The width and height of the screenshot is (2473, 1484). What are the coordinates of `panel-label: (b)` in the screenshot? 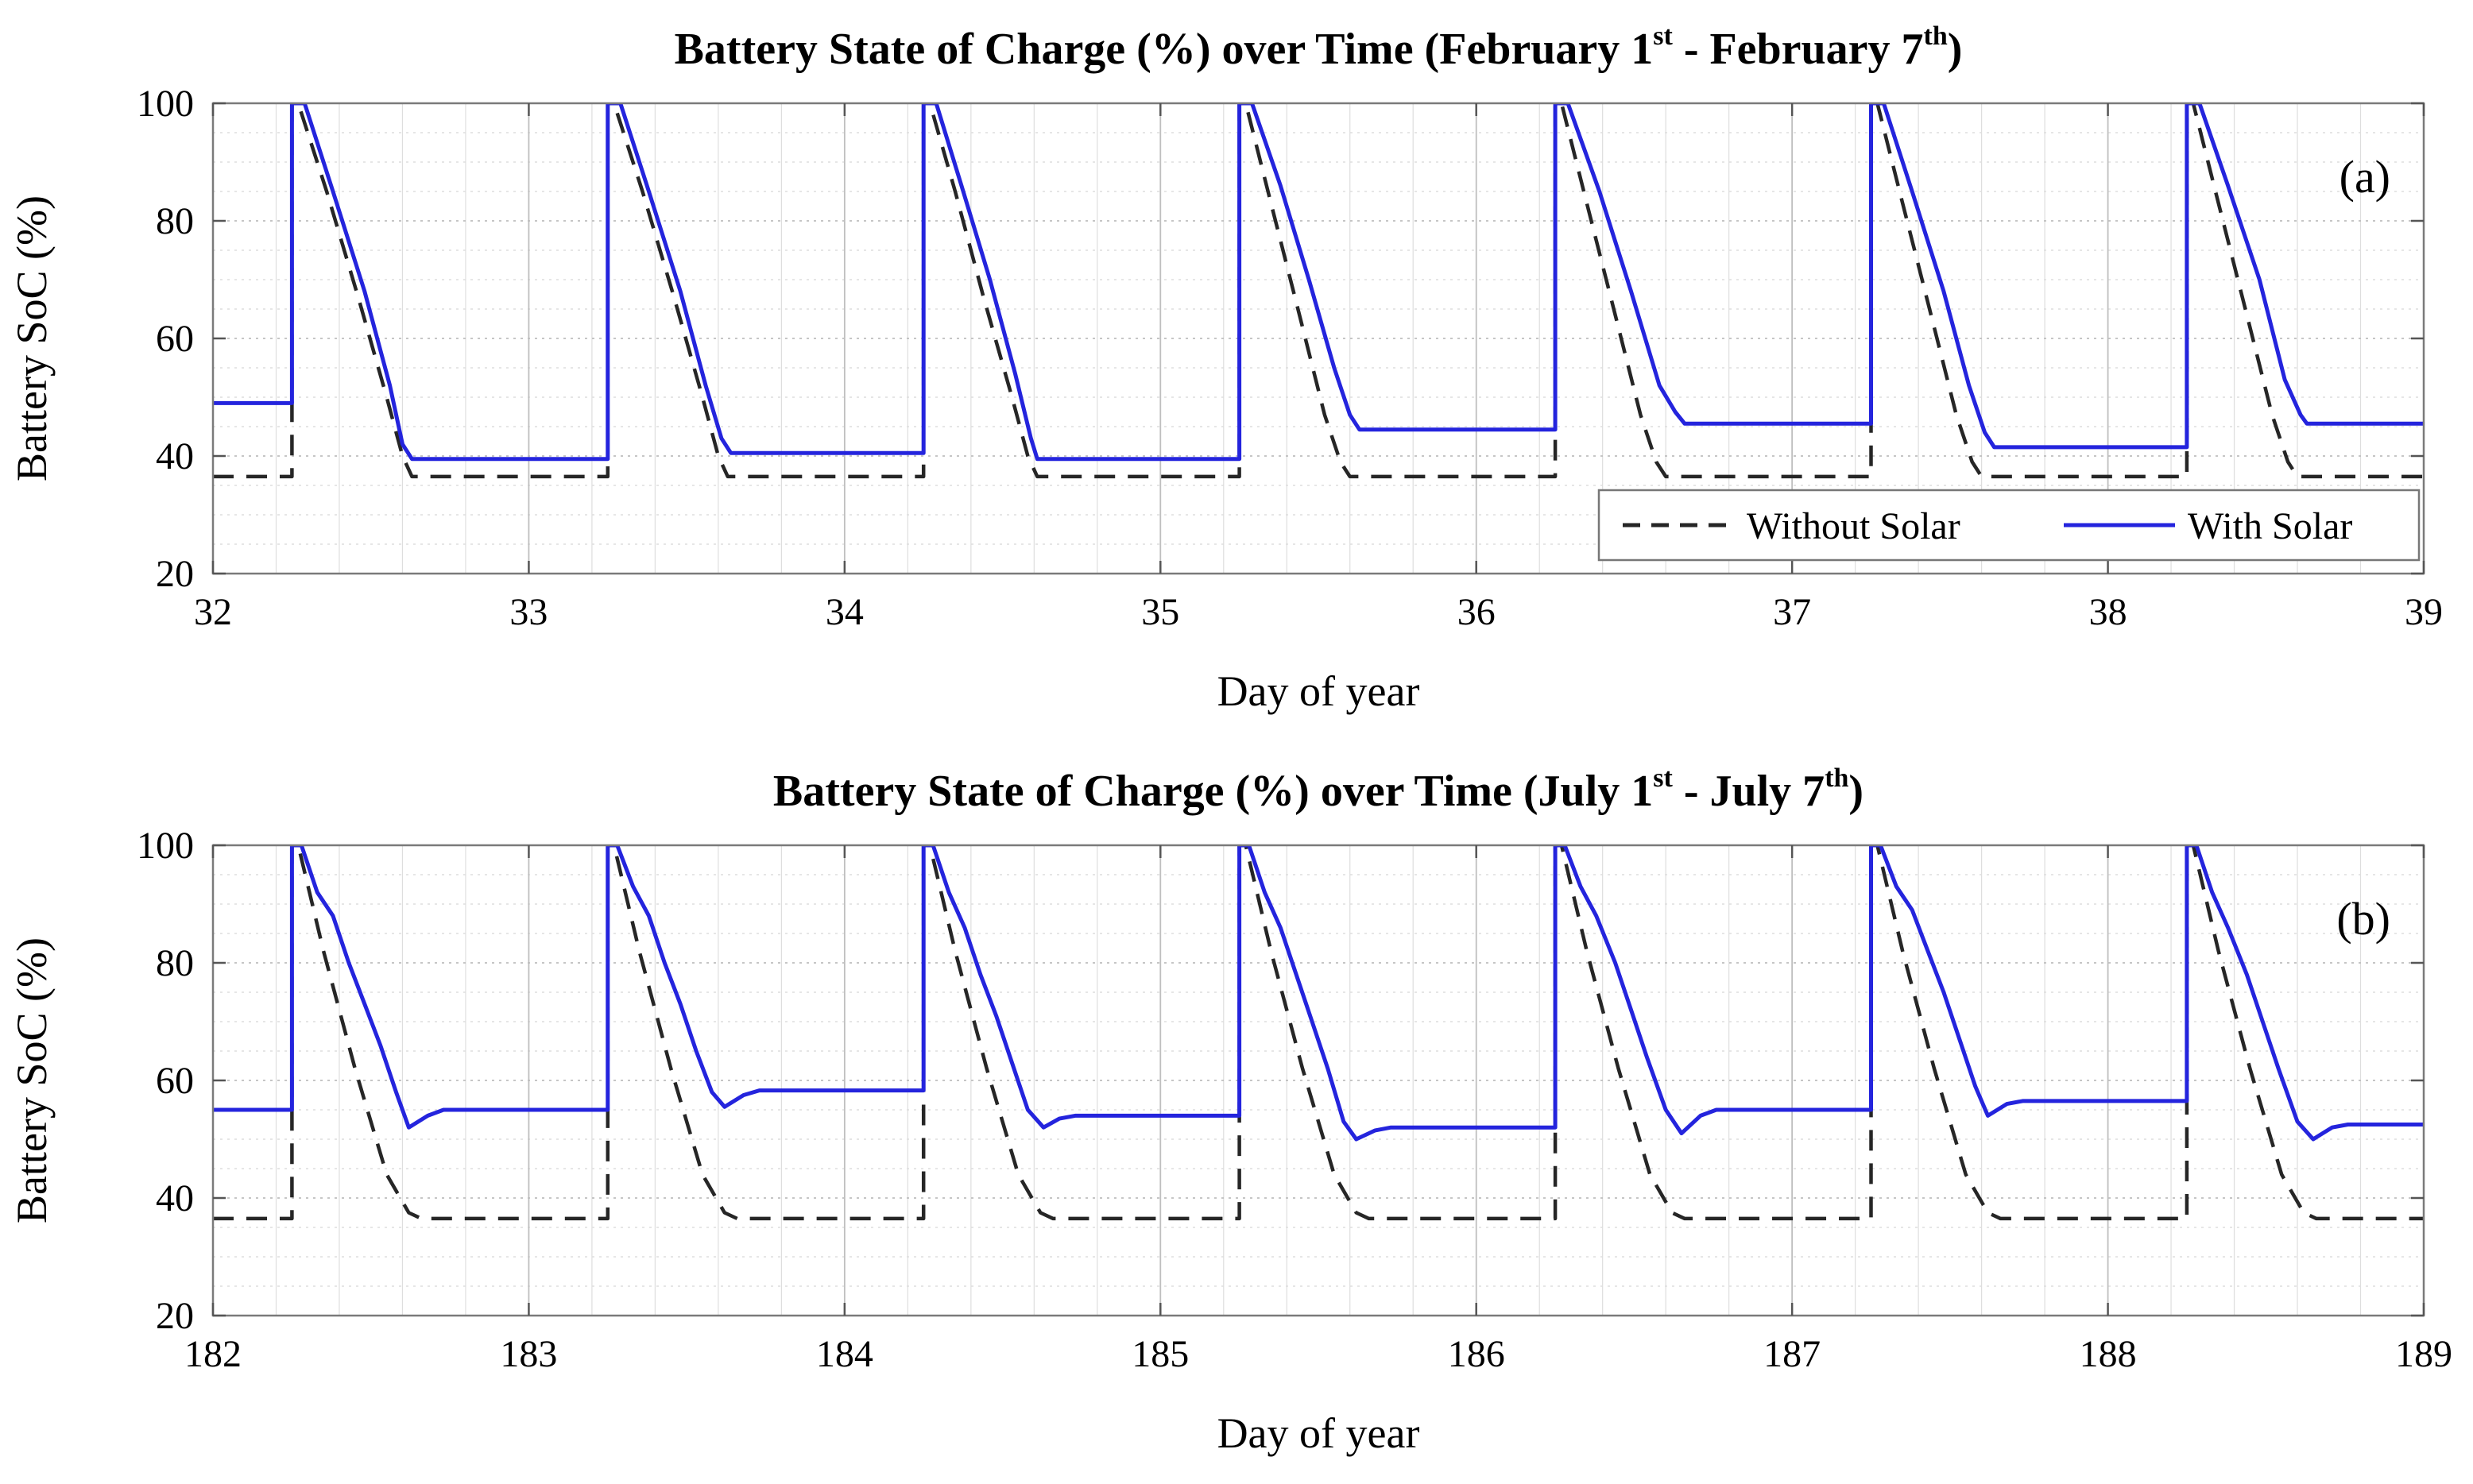 It's located at (2363, 919).